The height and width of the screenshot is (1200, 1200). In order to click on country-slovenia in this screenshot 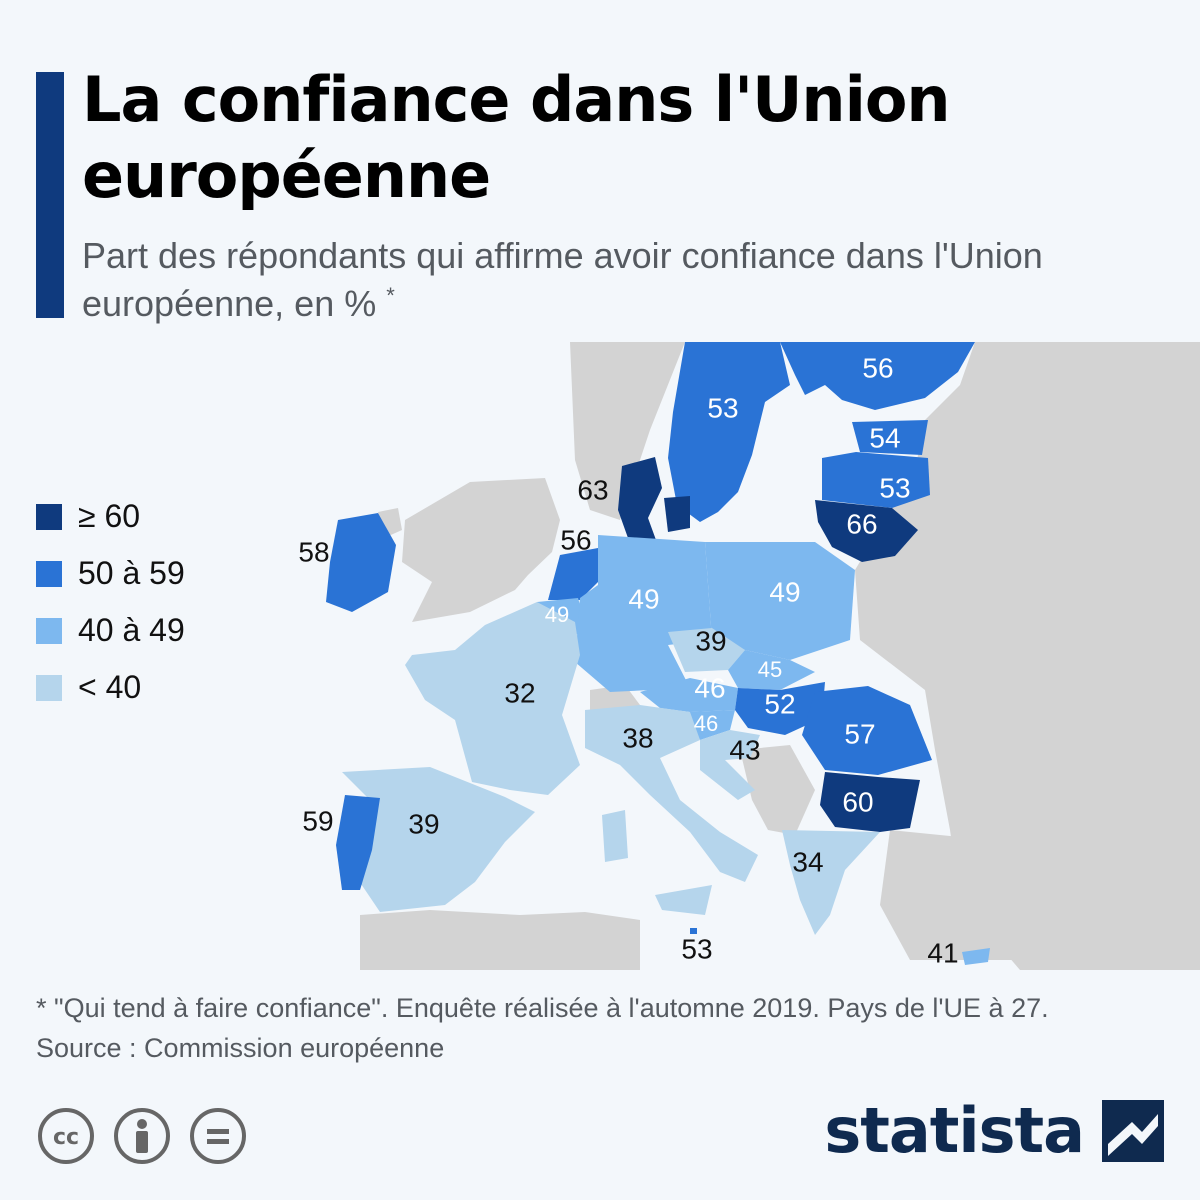, I will do `click(711, 725)`.